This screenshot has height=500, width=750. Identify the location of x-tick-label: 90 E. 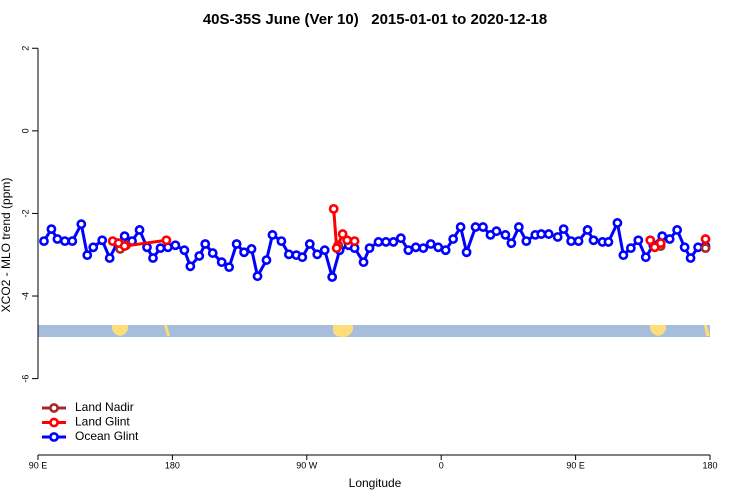
(38, 465).